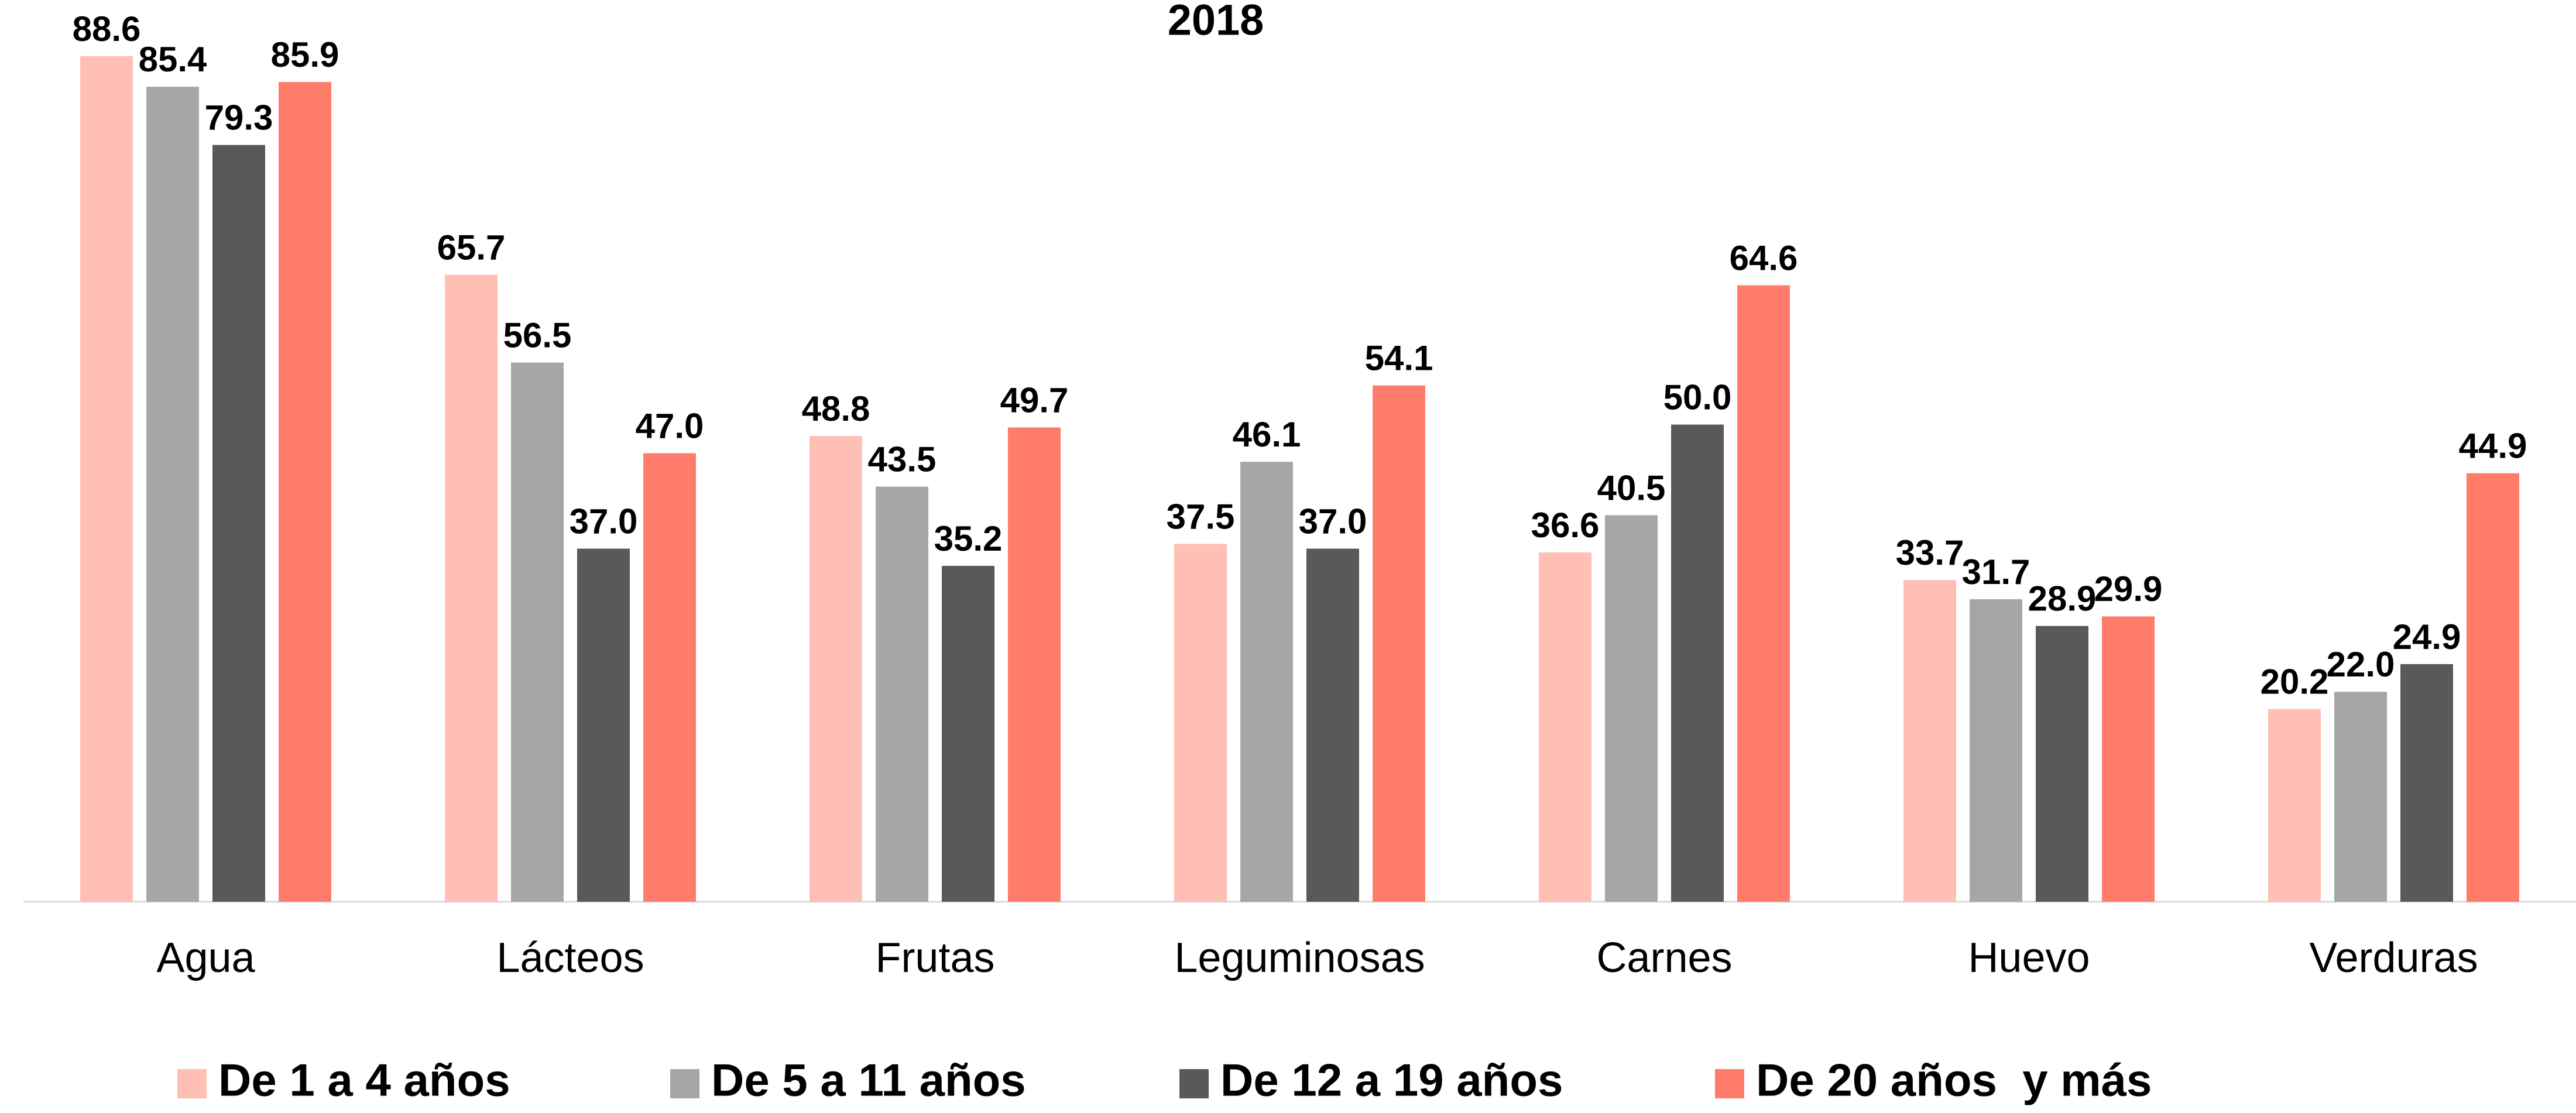  What do you see at coordinates (1399, 359) in the screenshot?
I see `data-label: 54.1` at bounding box center [1399, 359].